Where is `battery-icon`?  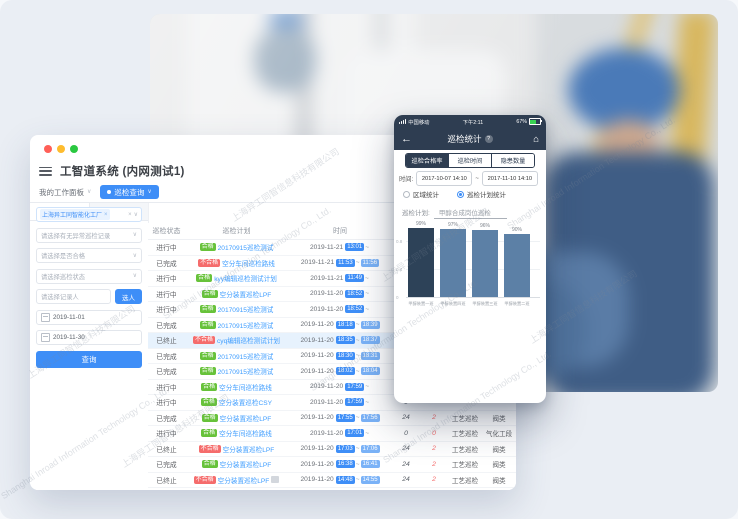 battery-icon is located at coordinates (535, 121).